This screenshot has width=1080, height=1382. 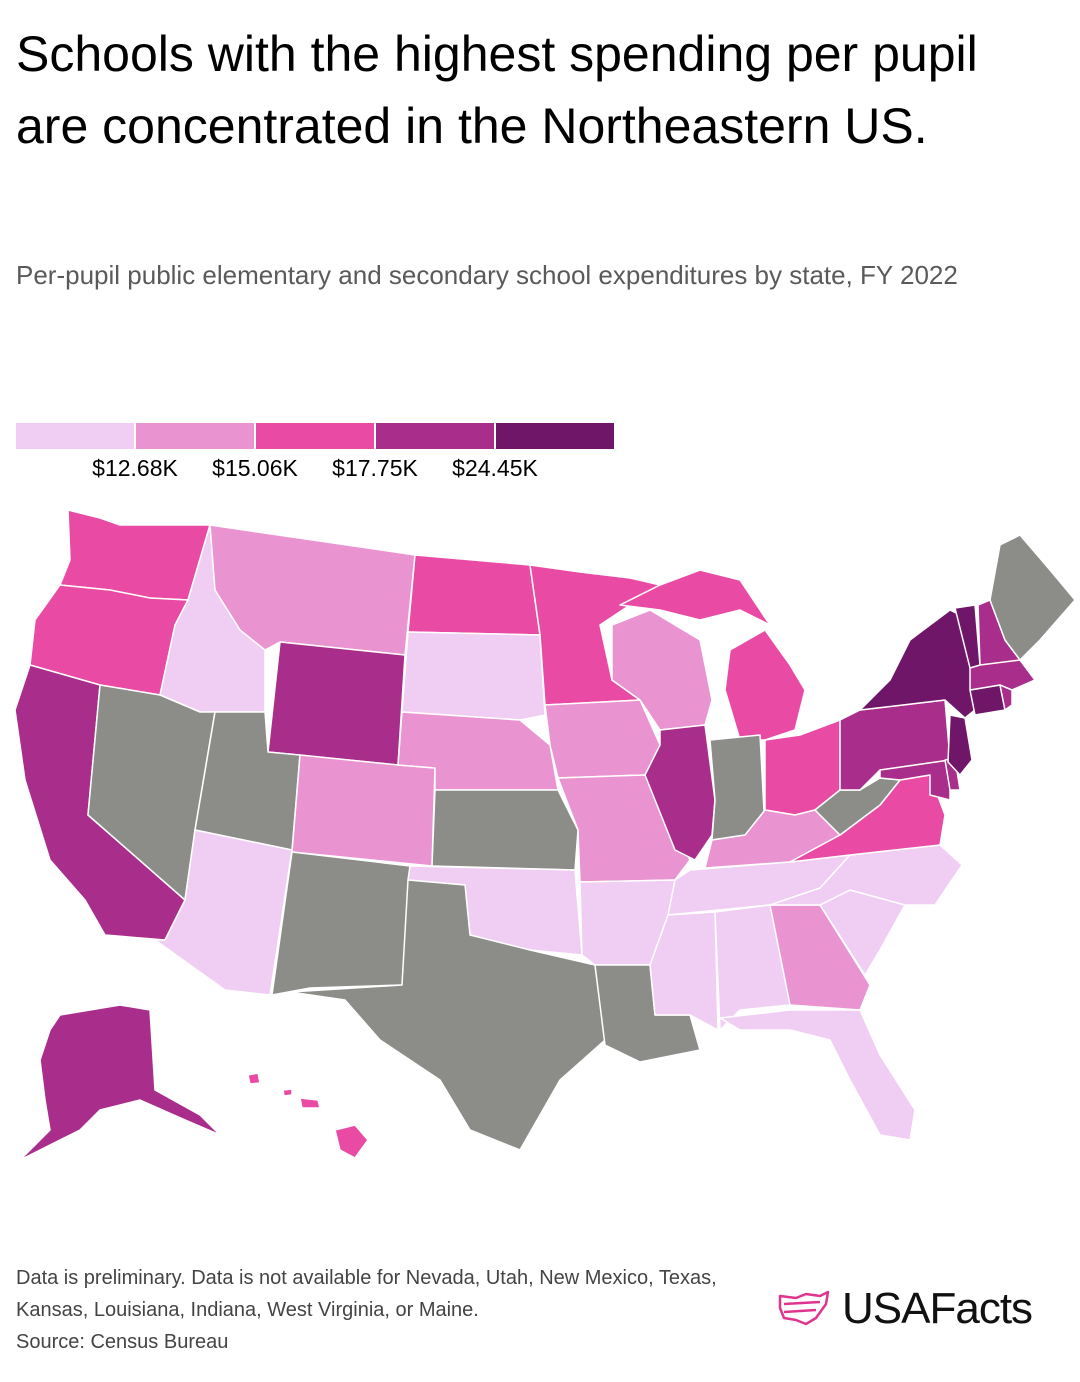 I want to click on state-KS, so click(x=505, y=830).